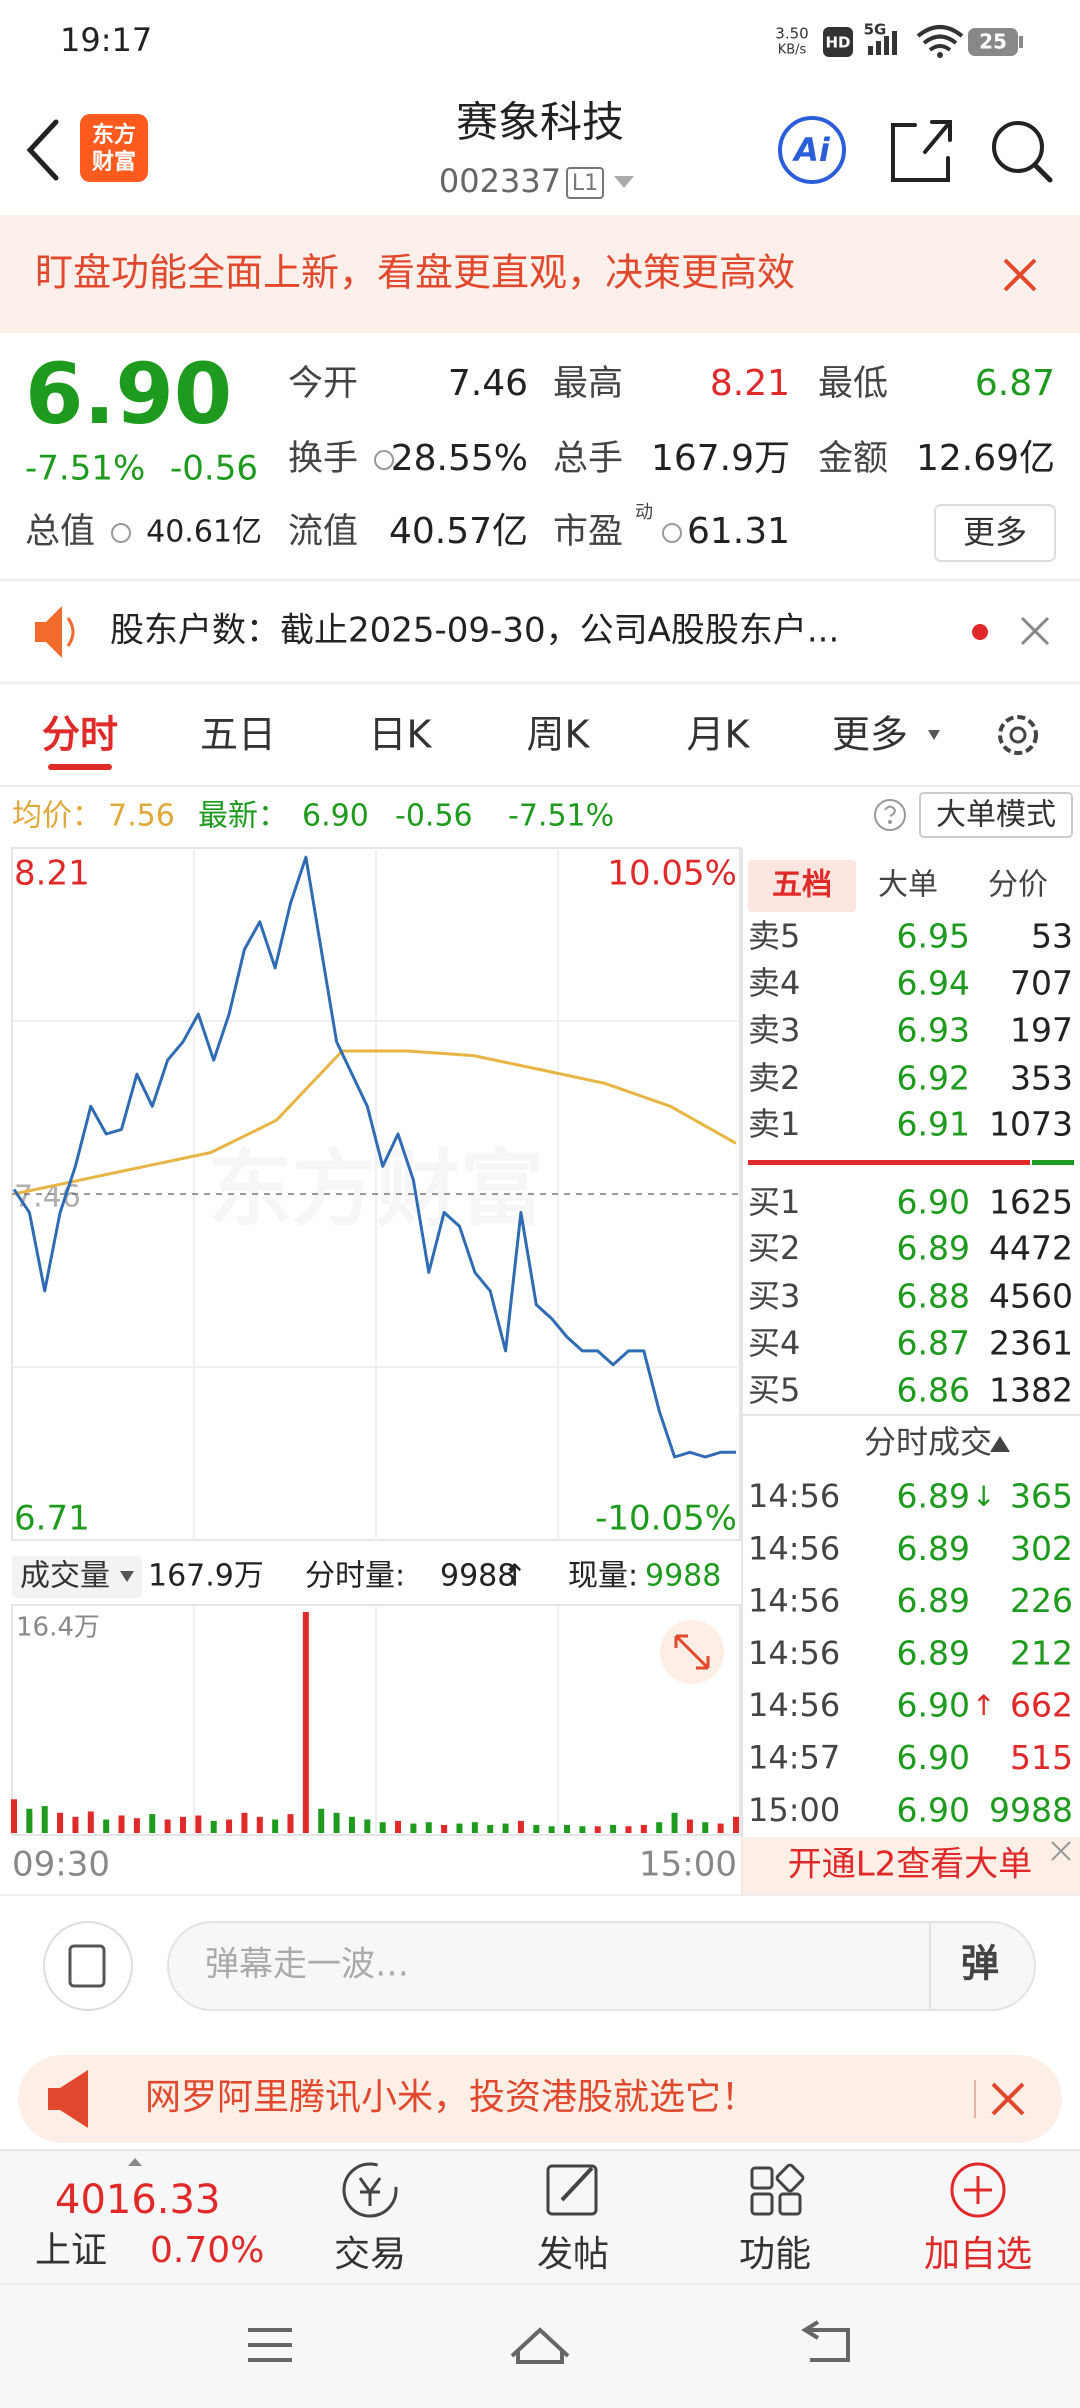  What do you see at coordinates (1061, 1851) in the screenshot?
I see `l2-close` at bounding box center [1061, 1851].